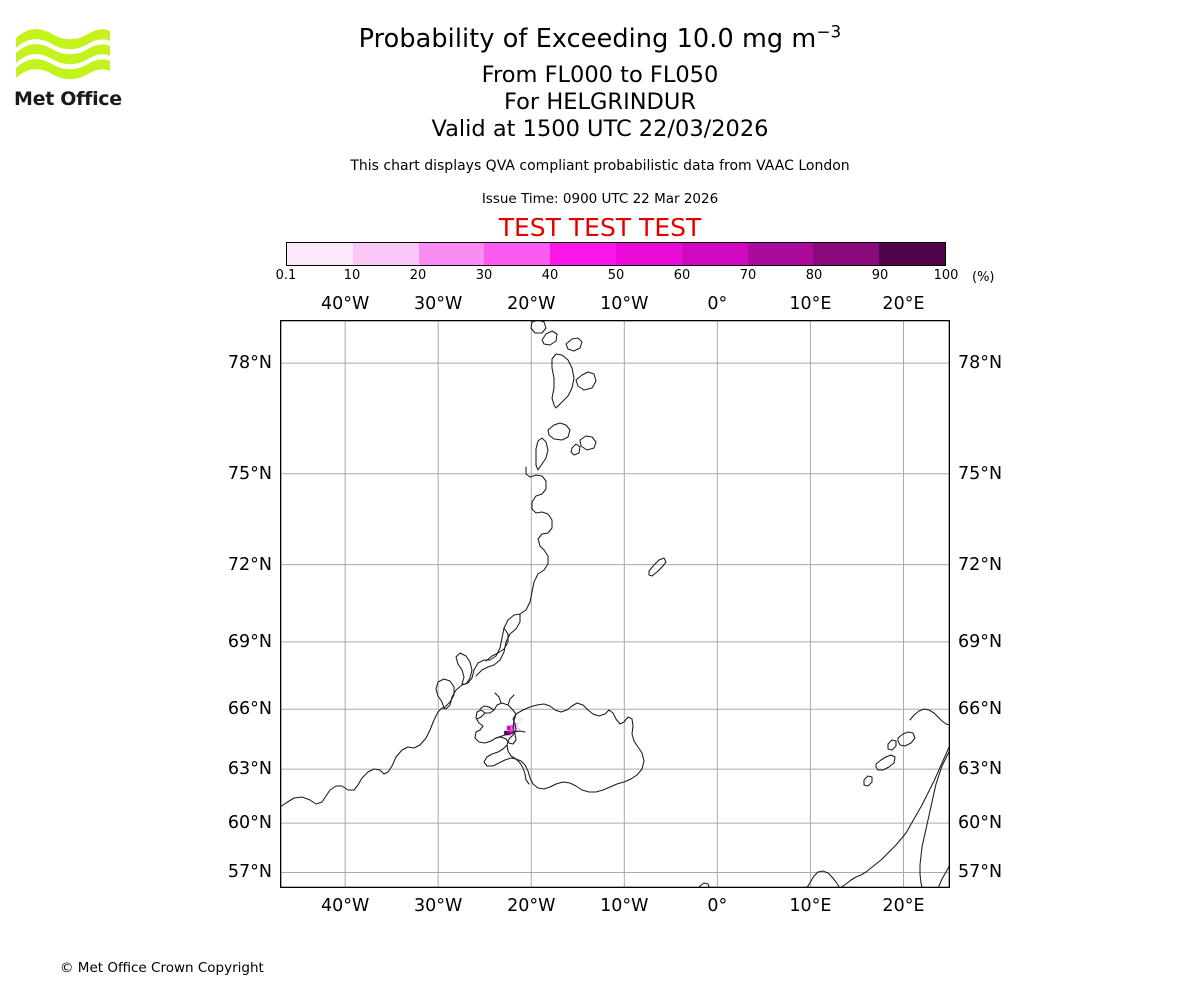 The height and width of the screenshot is (1000, 1200). Describe the element at coordinates (980, 709) in the screenshot. I see `lat-label-66°N-right: 66°N` at that location.